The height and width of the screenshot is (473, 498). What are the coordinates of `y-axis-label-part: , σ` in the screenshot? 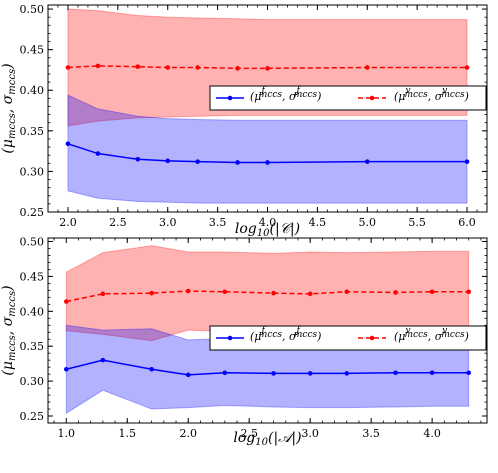 It's located at (8, 325).